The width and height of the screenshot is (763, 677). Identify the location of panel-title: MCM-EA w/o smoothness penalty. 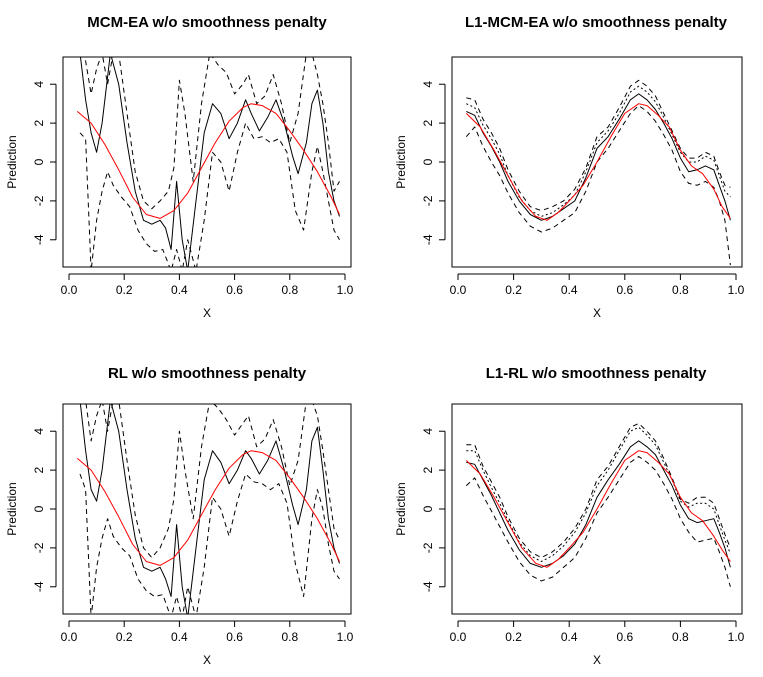
(207, 22).